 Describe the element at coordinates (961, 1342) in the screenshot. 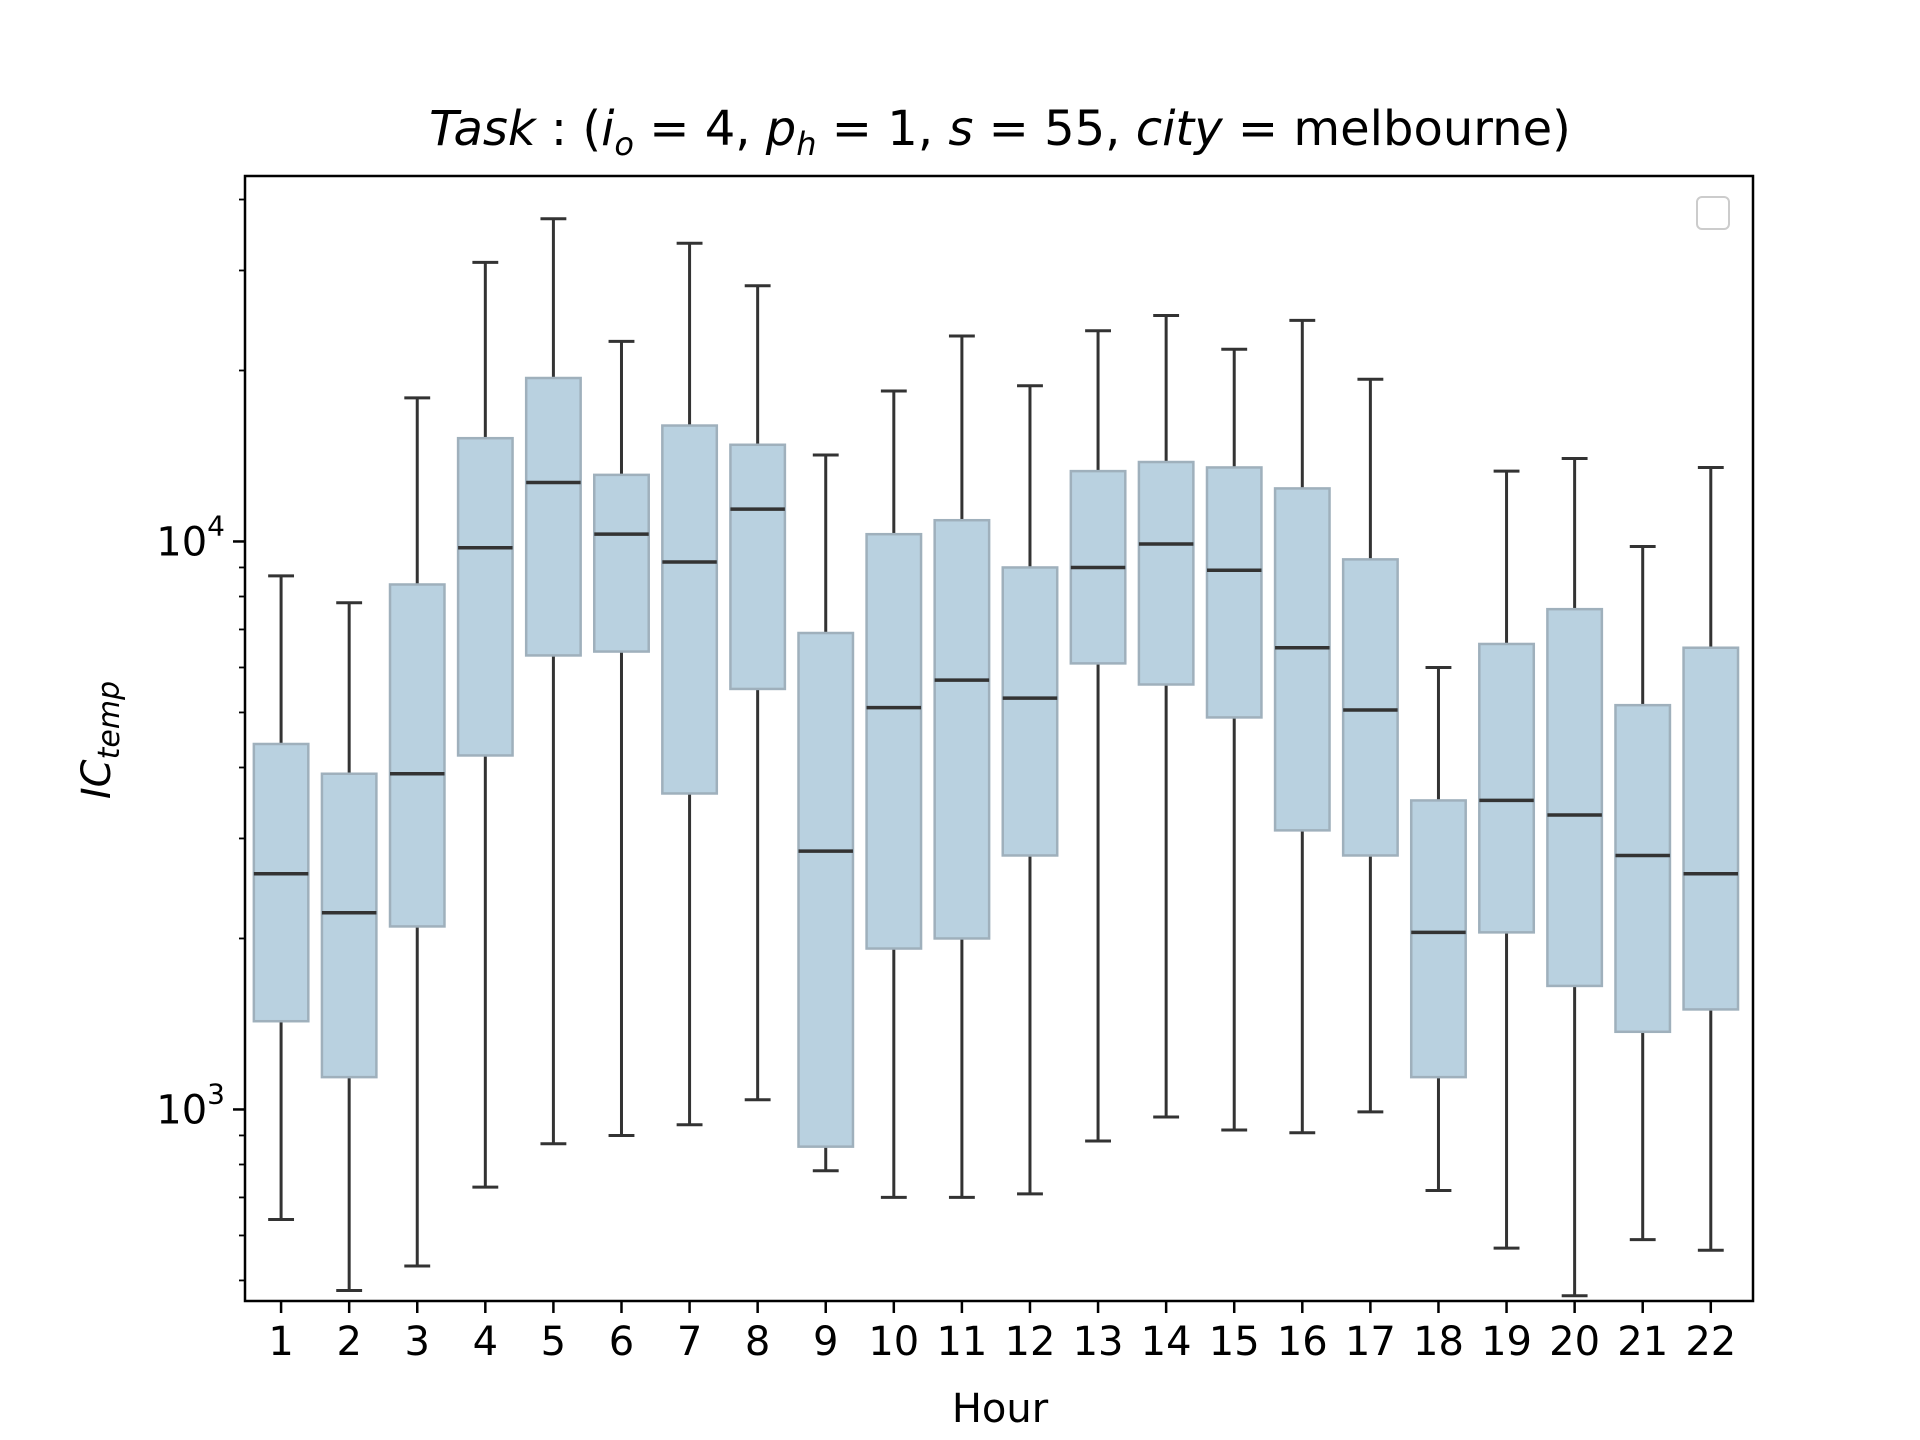

I see `x-tick-label: 11` at that location.